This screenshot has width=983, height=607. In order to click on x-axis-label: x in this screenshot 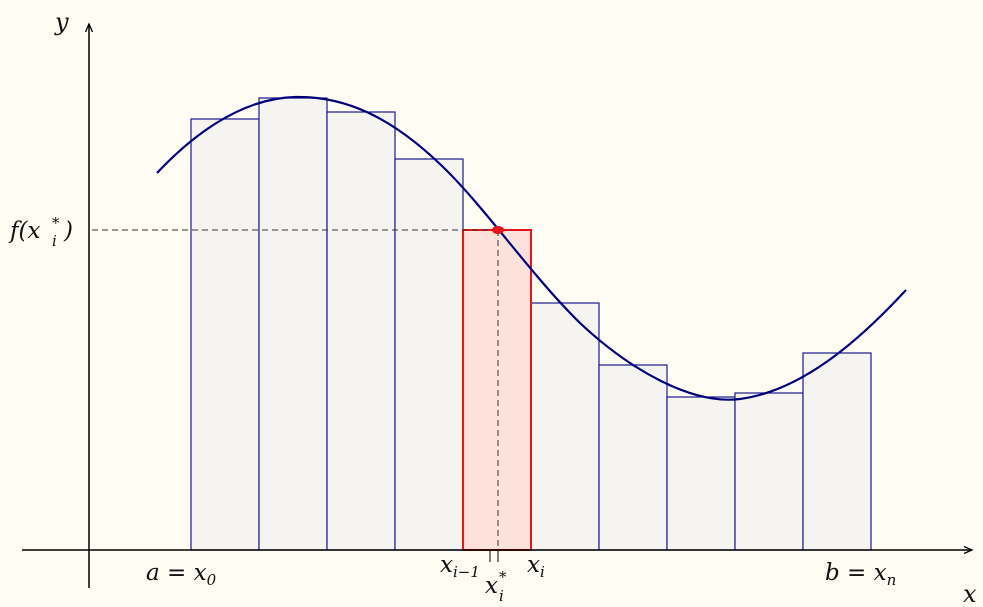, I will do `click(970, 593)`.